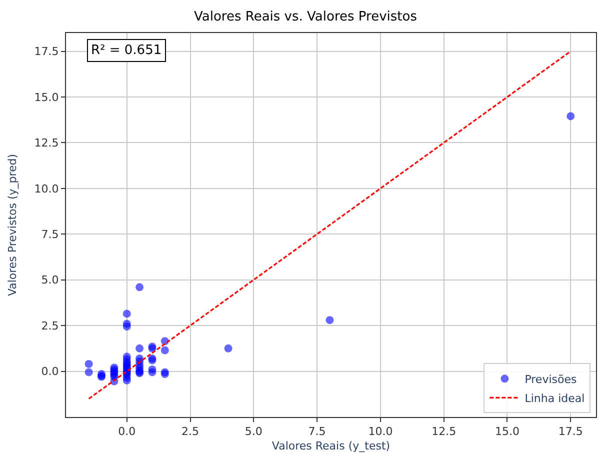 The image size is (611, 462). Describe the element at coordinates (444, 431) in the screenshot. I see `x-tick-label: 12.5` at that location.